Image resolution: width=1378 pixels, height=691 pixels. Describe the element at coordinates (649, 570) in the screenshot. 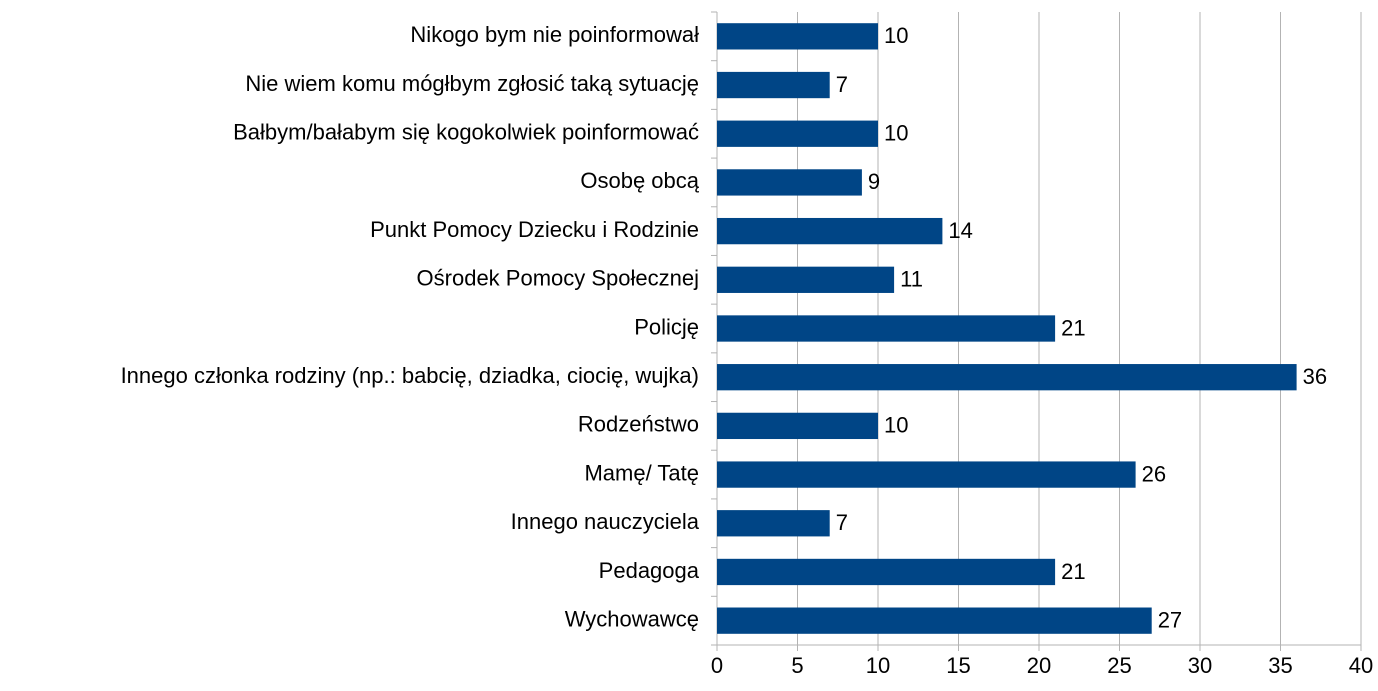

I see `y-tick-label: Pedagoga` at that location.